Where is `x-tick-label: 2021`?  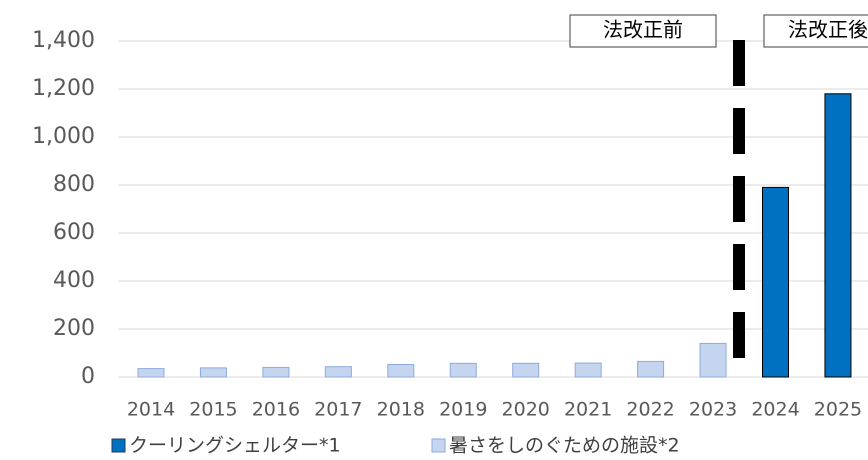 x-tick-label: 2021 is located at coordinates (588, 410).